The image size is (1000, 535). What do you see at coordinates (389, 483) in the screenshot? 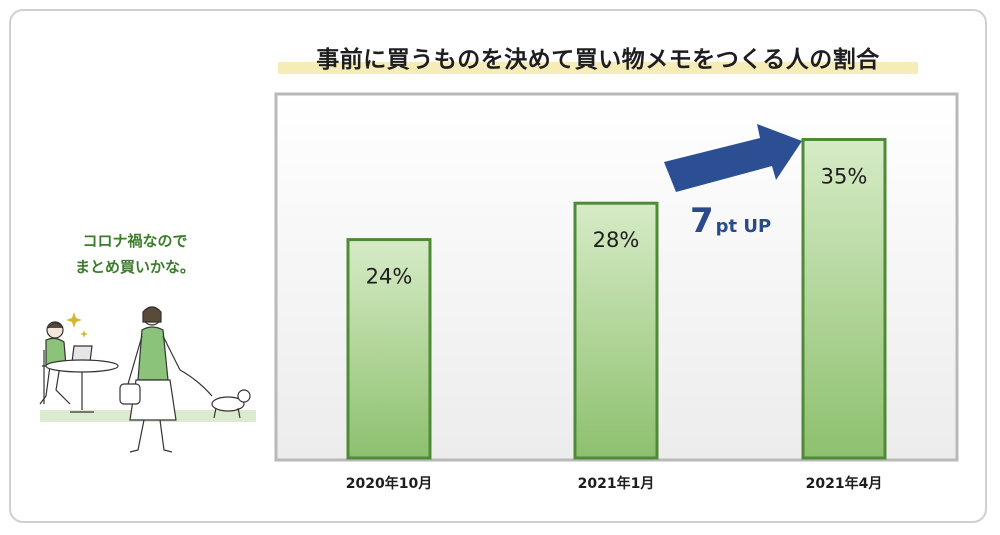
I see `category-label-1: 2020年10月` at bounding box center [389, 483].